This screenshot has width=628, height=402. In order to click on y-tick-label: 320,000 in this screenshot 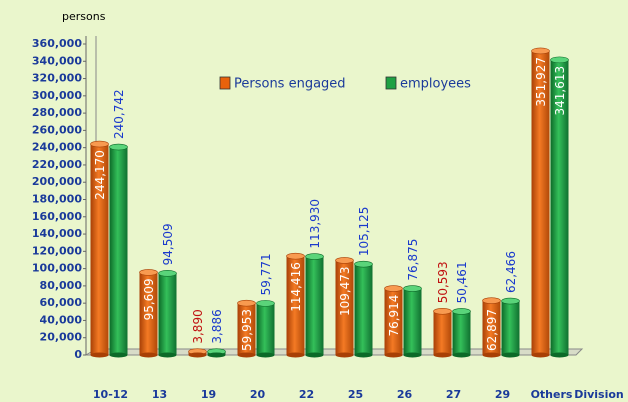, I will do `click(57, 78)`.